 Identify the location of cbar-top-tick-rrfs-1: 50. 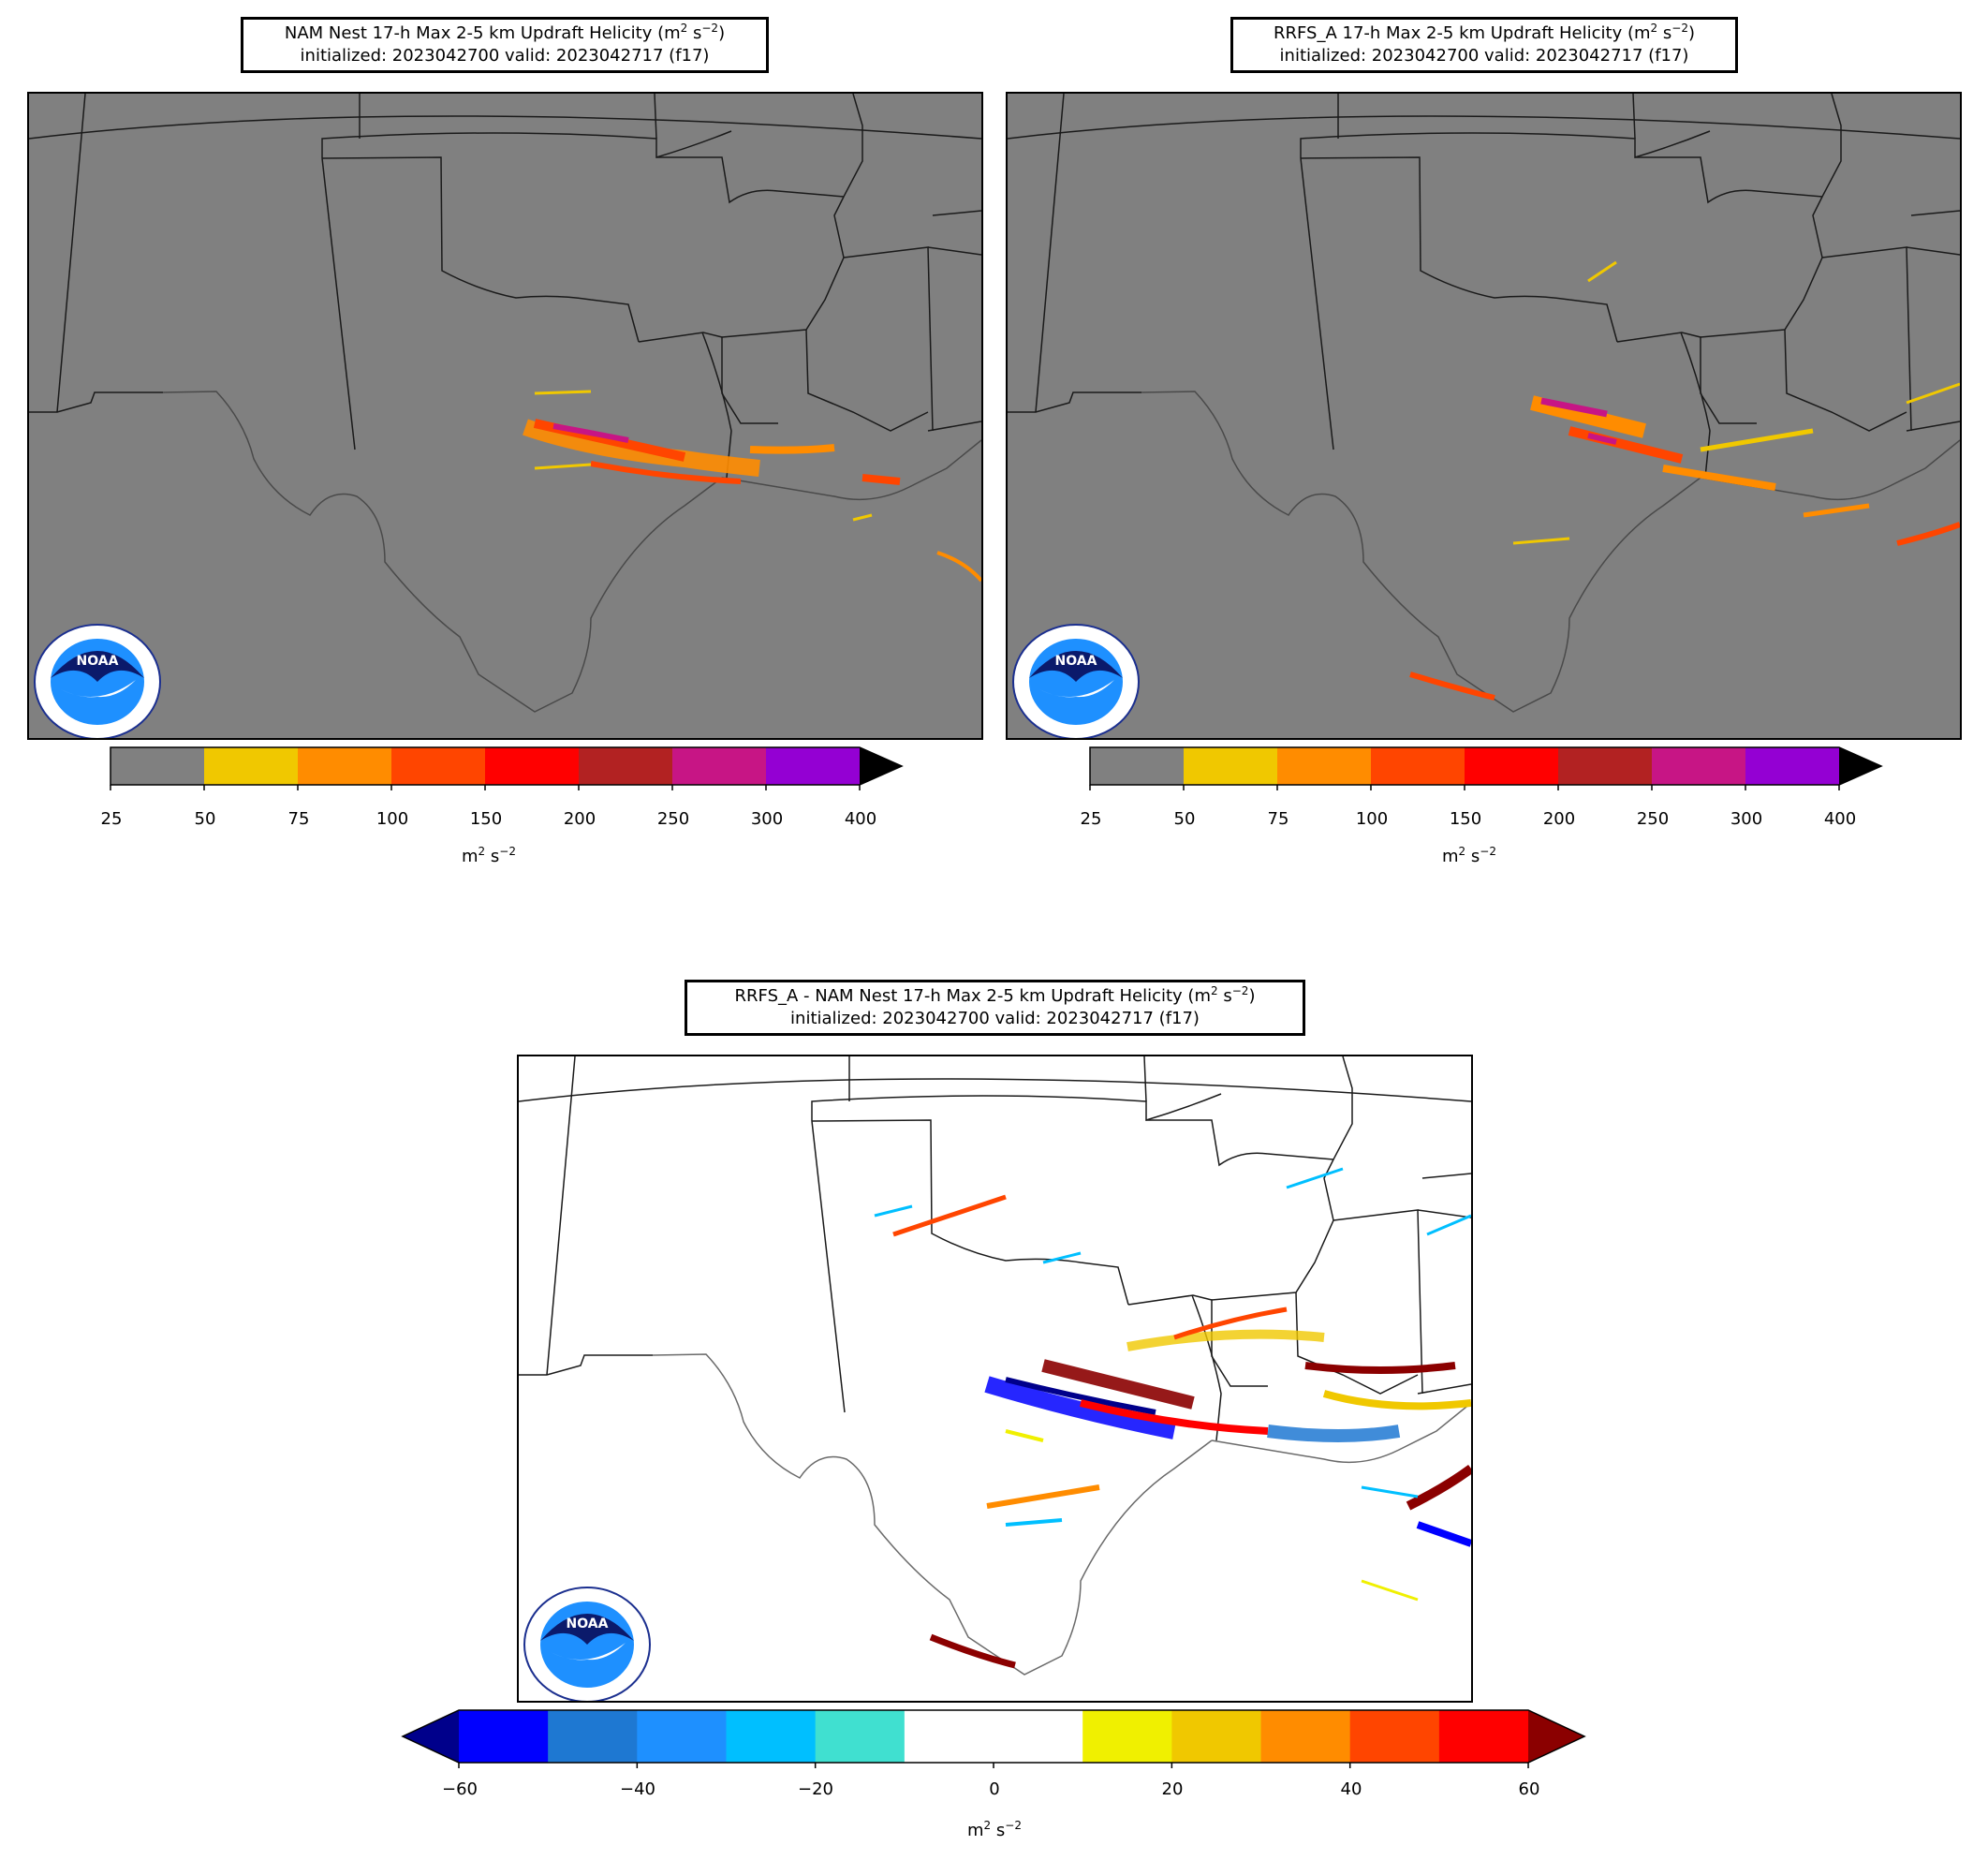
(1184, 819).